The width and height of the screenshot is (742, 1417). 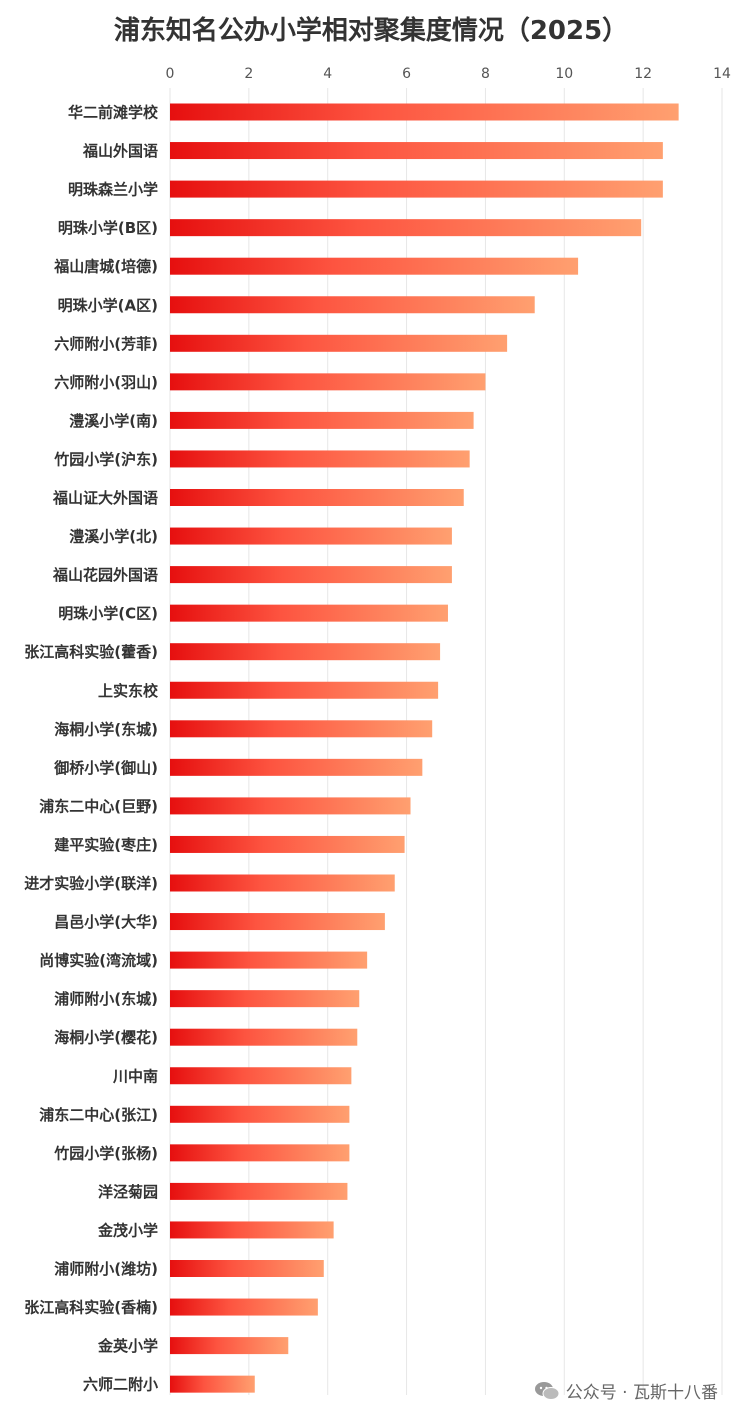 I want to click on category-label: 六师附小(羽山), so click(x=106, y=382).